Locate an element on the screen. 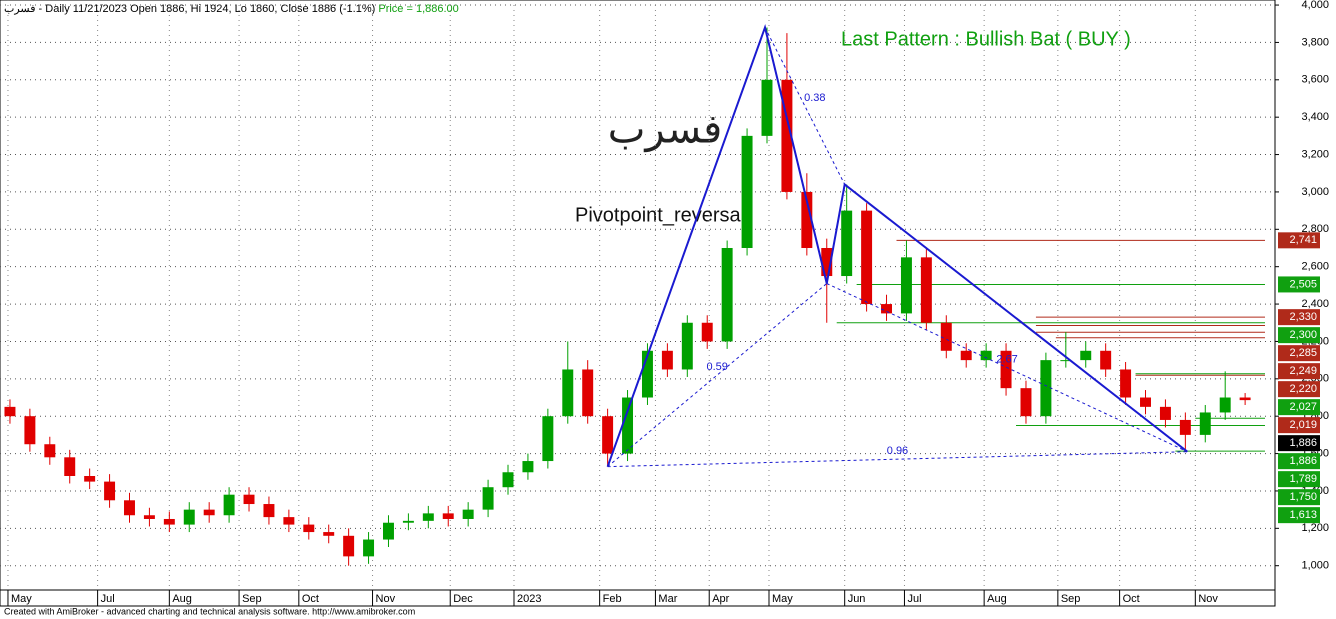 Image resolution: width=1336 pixels, height=619 pixels. x-tick-label: 2023 is located at coordinates (529, 599).